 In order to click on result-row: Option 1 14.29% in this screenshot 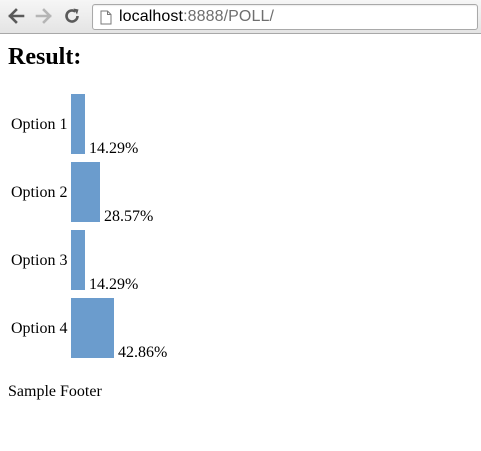, I will do `click(150, 127)`.